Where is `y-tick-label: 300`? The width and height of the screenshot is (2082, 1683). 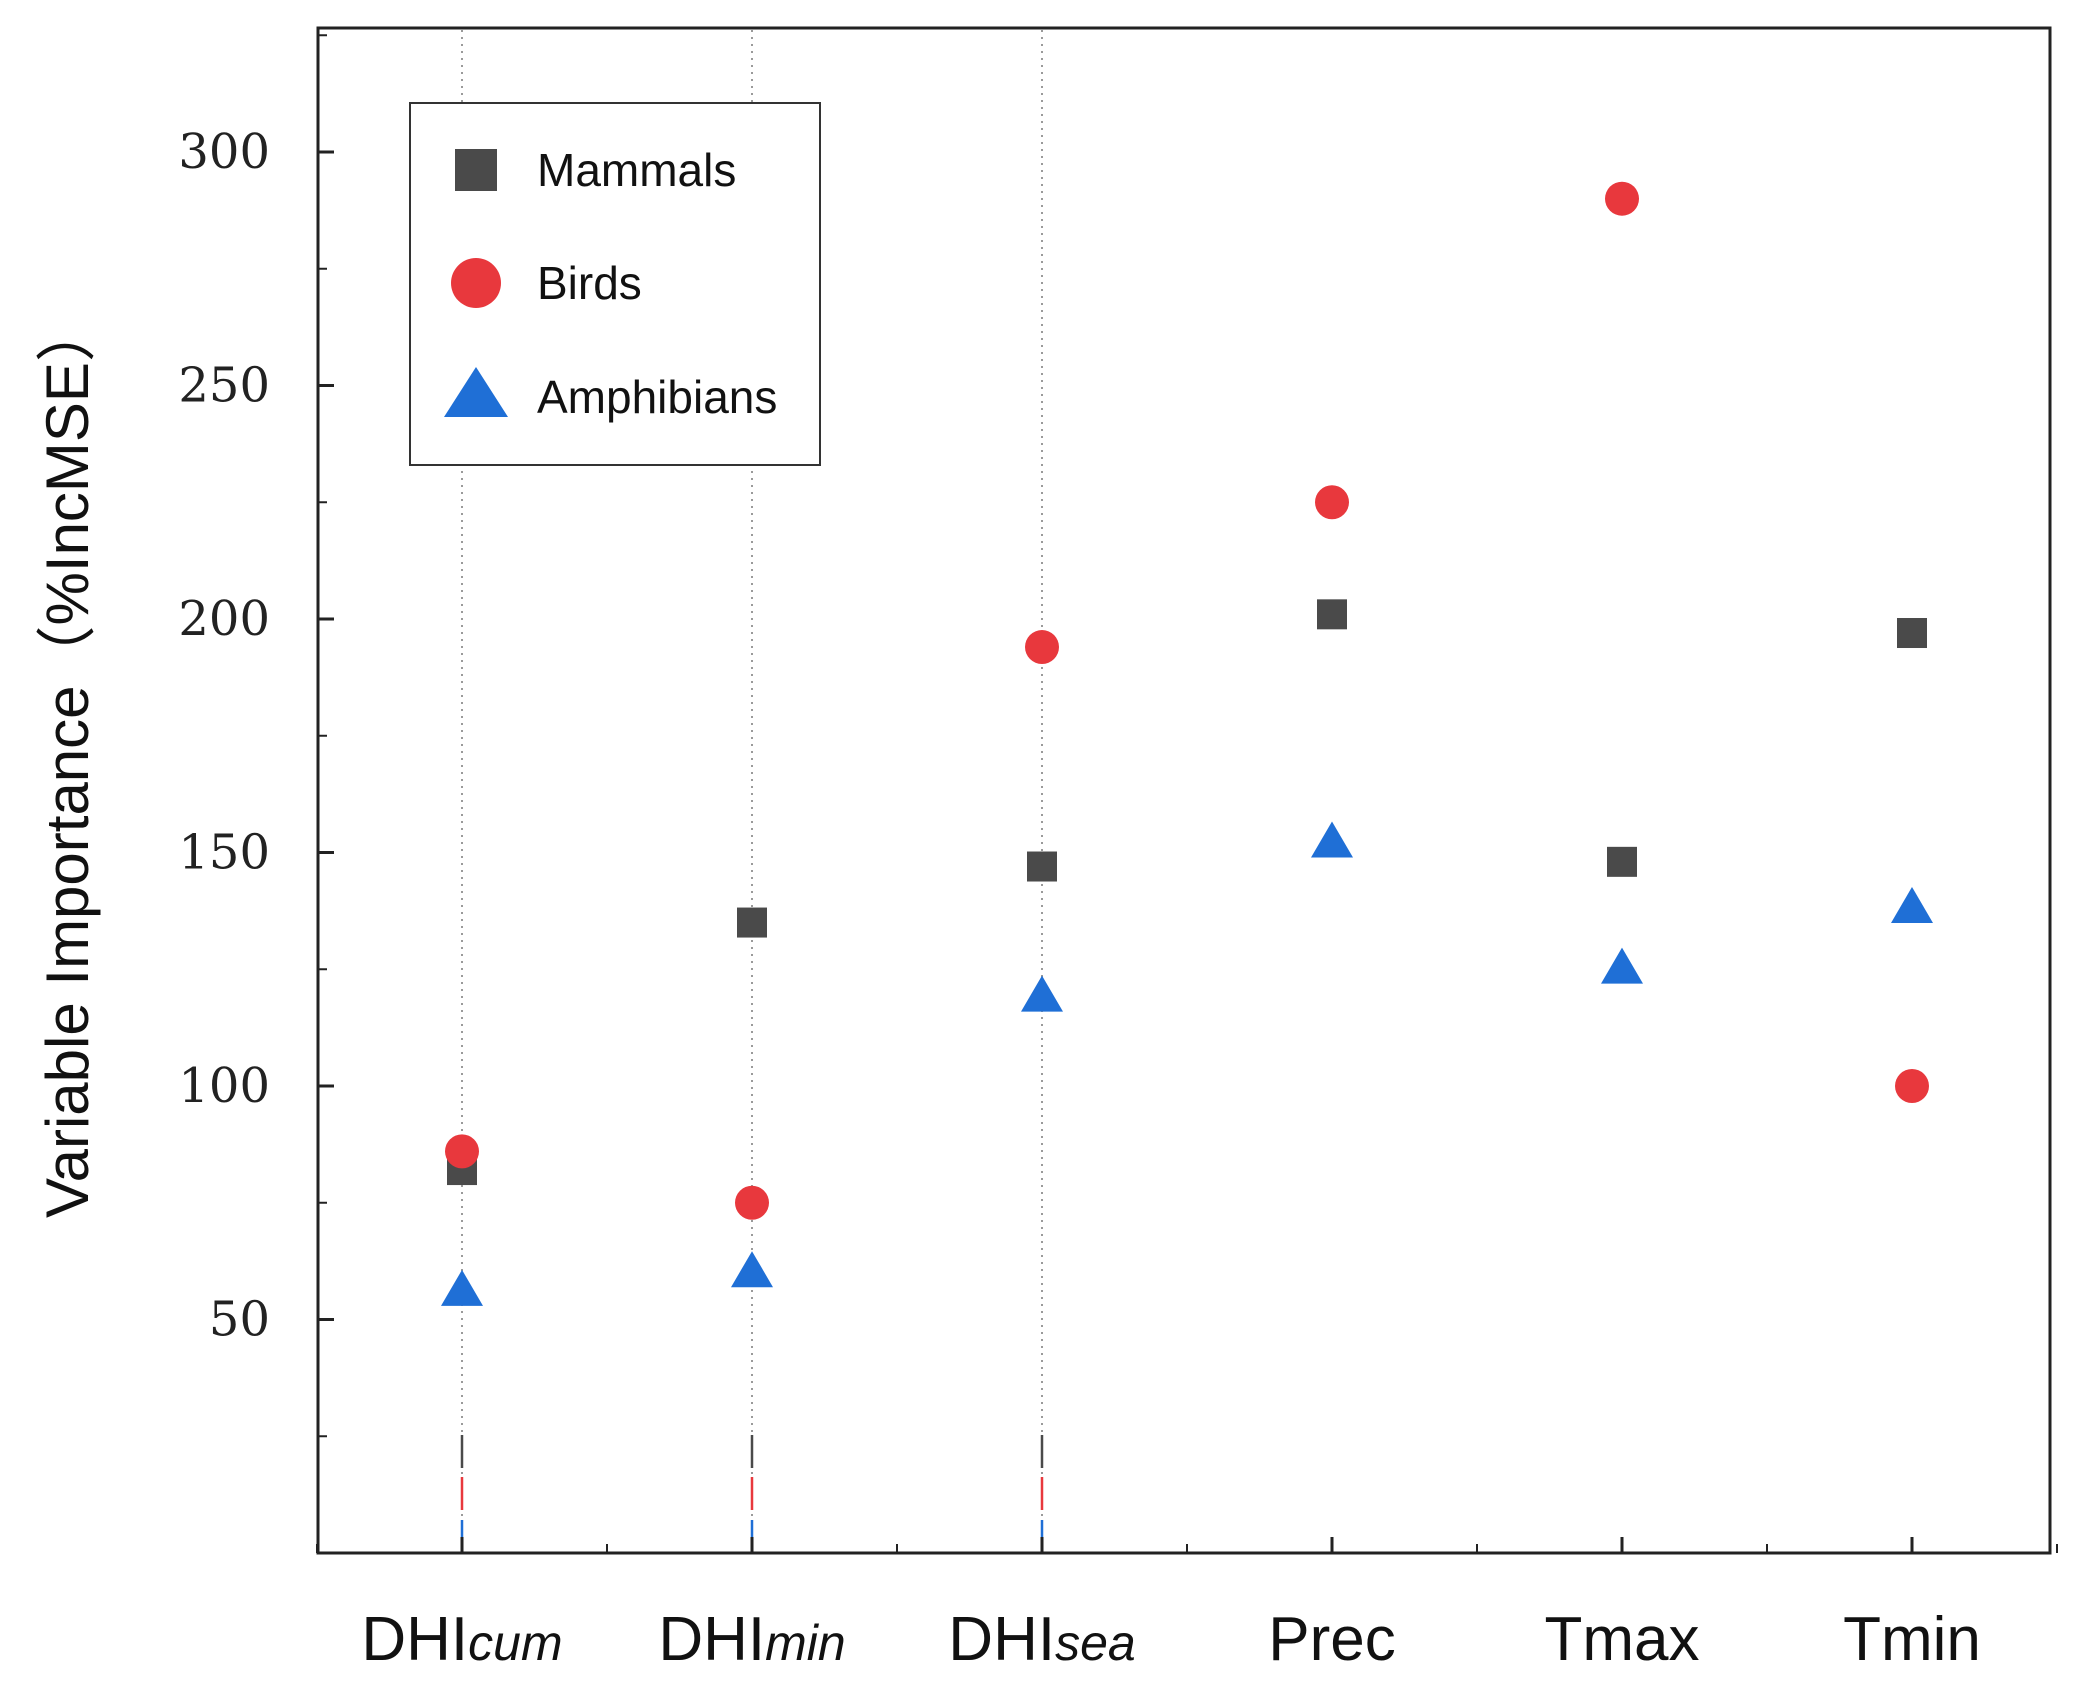
y-tick-label: 300 is located at coordinates (224, 152).